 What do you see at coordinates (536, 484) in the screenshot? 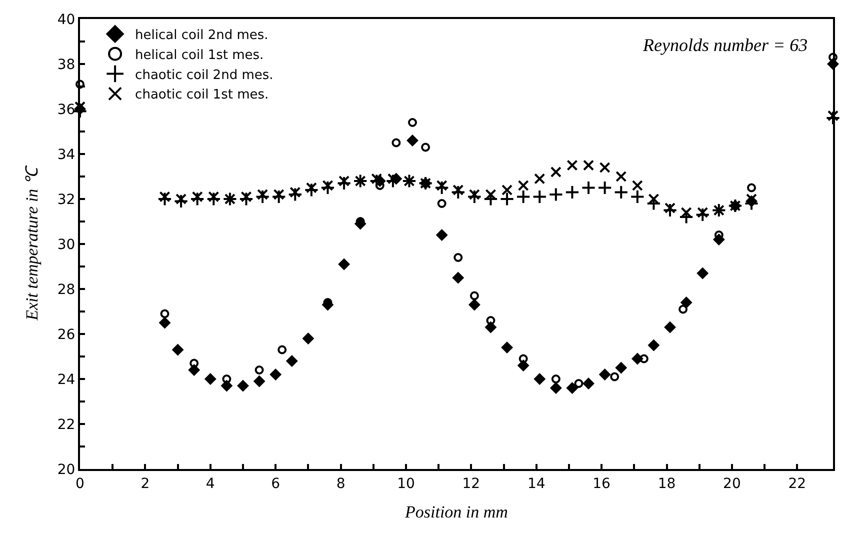
I see `x-tick-label: 14` at bounding box center [536, 484].